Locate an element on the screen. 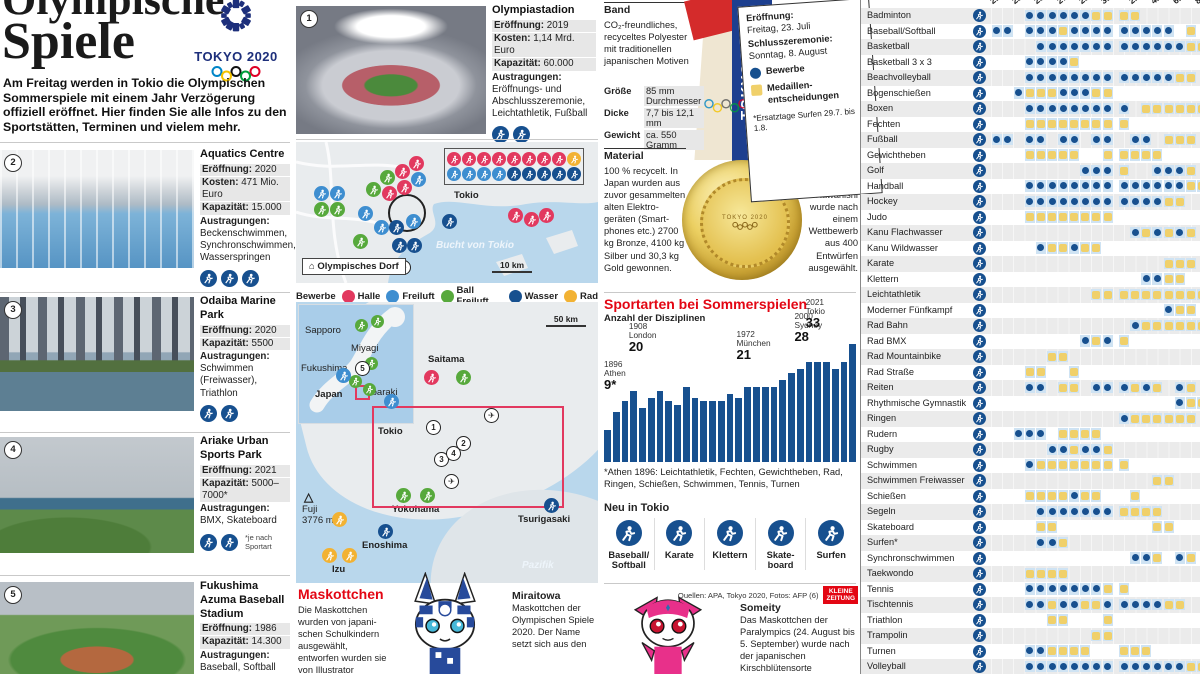  fechten-icon is located at coordinates (979, 124).